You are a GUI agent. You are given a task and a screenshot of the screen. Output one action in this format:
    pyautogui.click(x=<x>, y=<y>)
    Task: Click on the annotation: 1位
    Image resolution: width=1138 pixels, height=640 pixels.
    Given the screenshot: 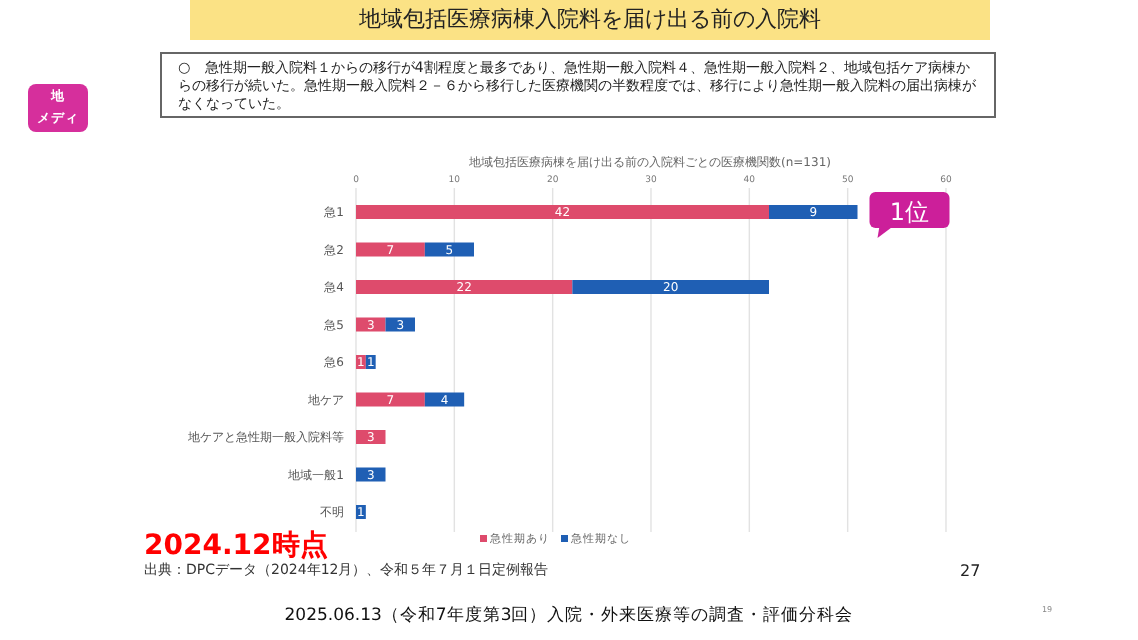 What is the action you would take?
    pyautogui.click(x=909, y=212)
    